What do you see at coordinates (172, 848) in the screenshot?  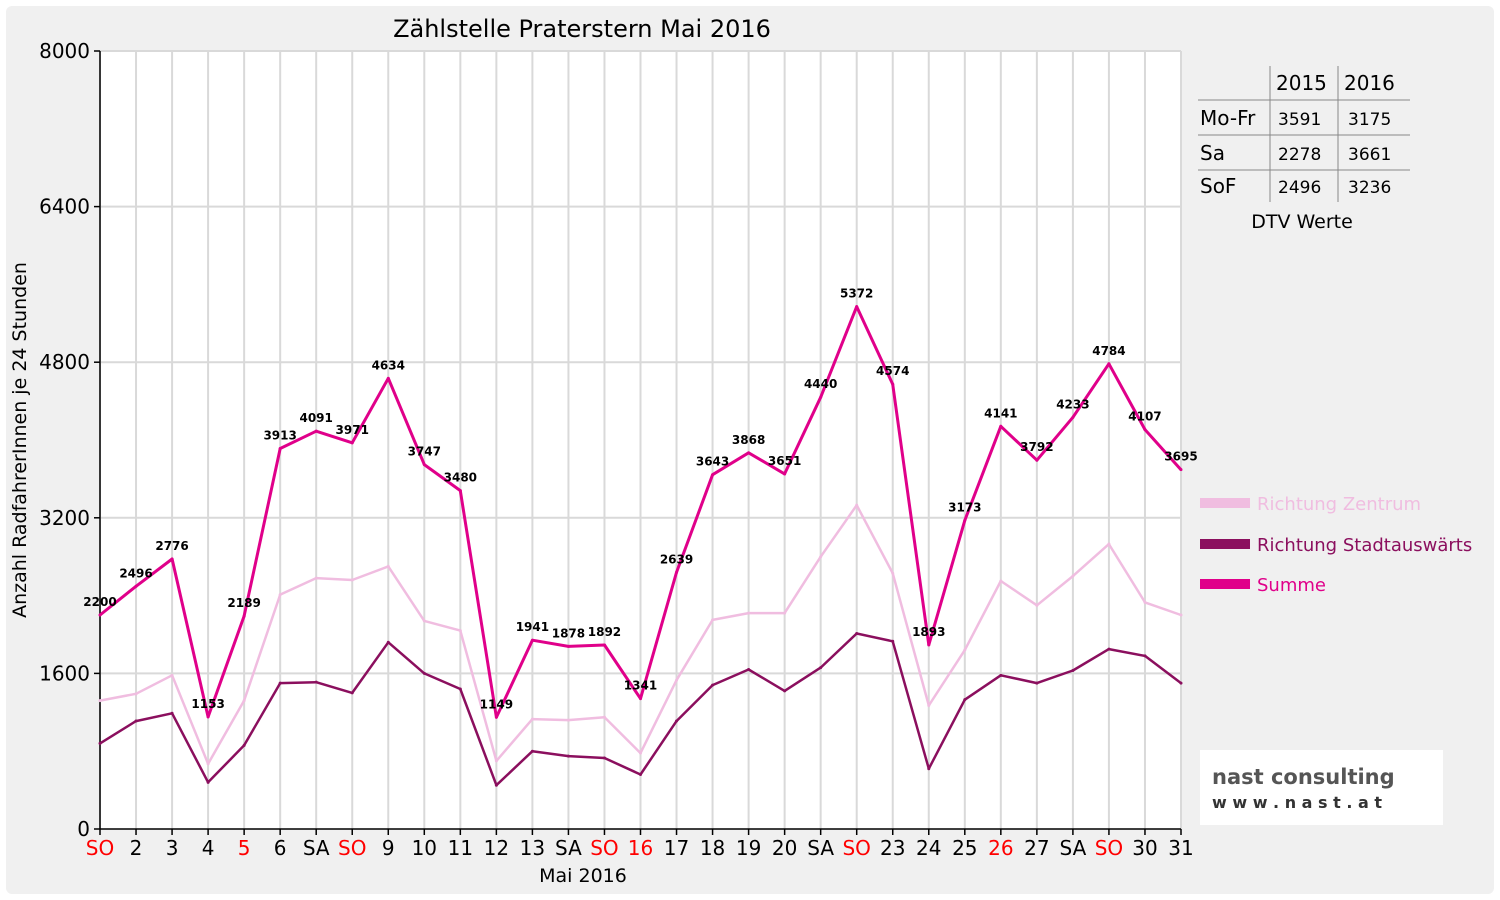 I see `x-tick-label: 3` at bounding box center [172, 848].